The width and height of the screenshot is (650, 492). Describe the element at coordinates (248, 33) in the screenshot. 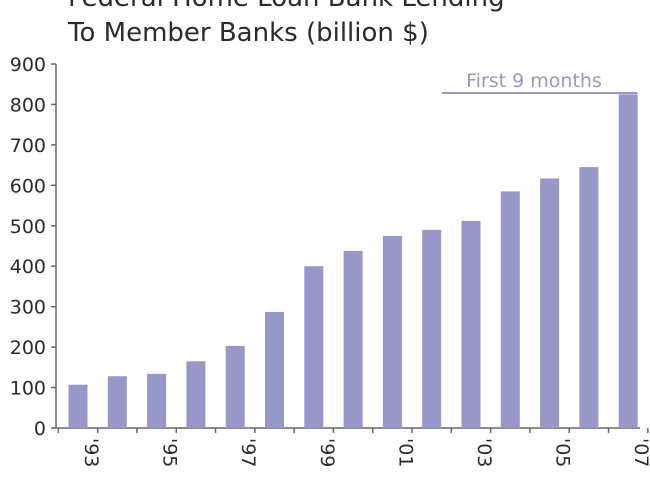

I see `chart-title-line-2: To Member Banks (billion $)` at that location.